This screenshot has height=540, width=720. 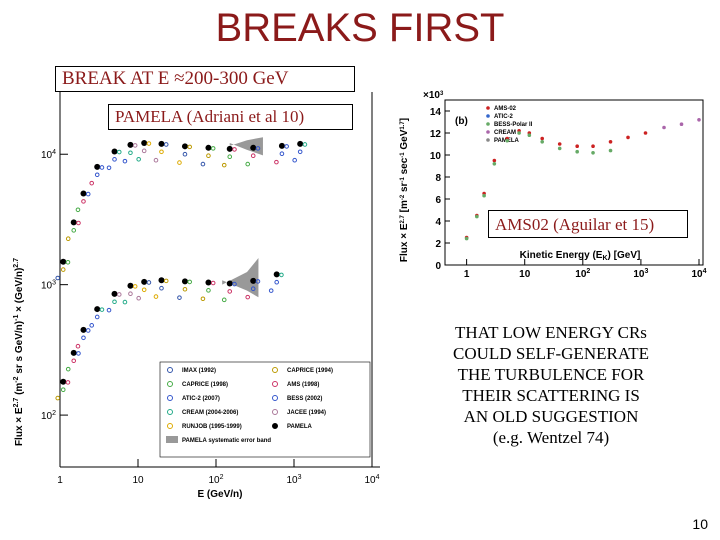 I want to click on note-line: (e.g. Wentzel 74), so click(x=551, y=437).